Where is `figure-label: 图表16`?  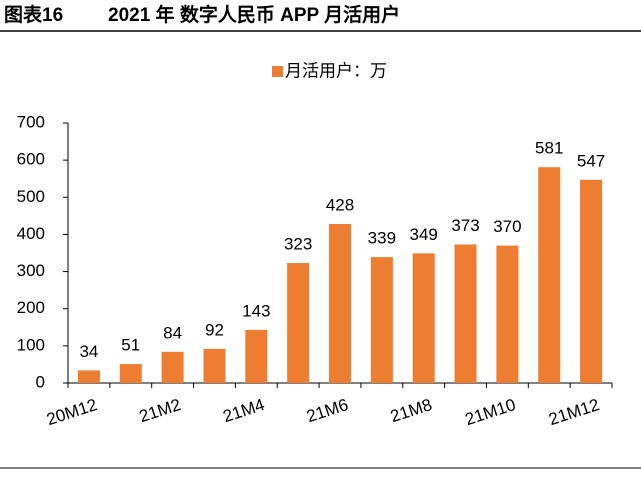
figure-label: 图表16 is located at coordinates (33, 14).